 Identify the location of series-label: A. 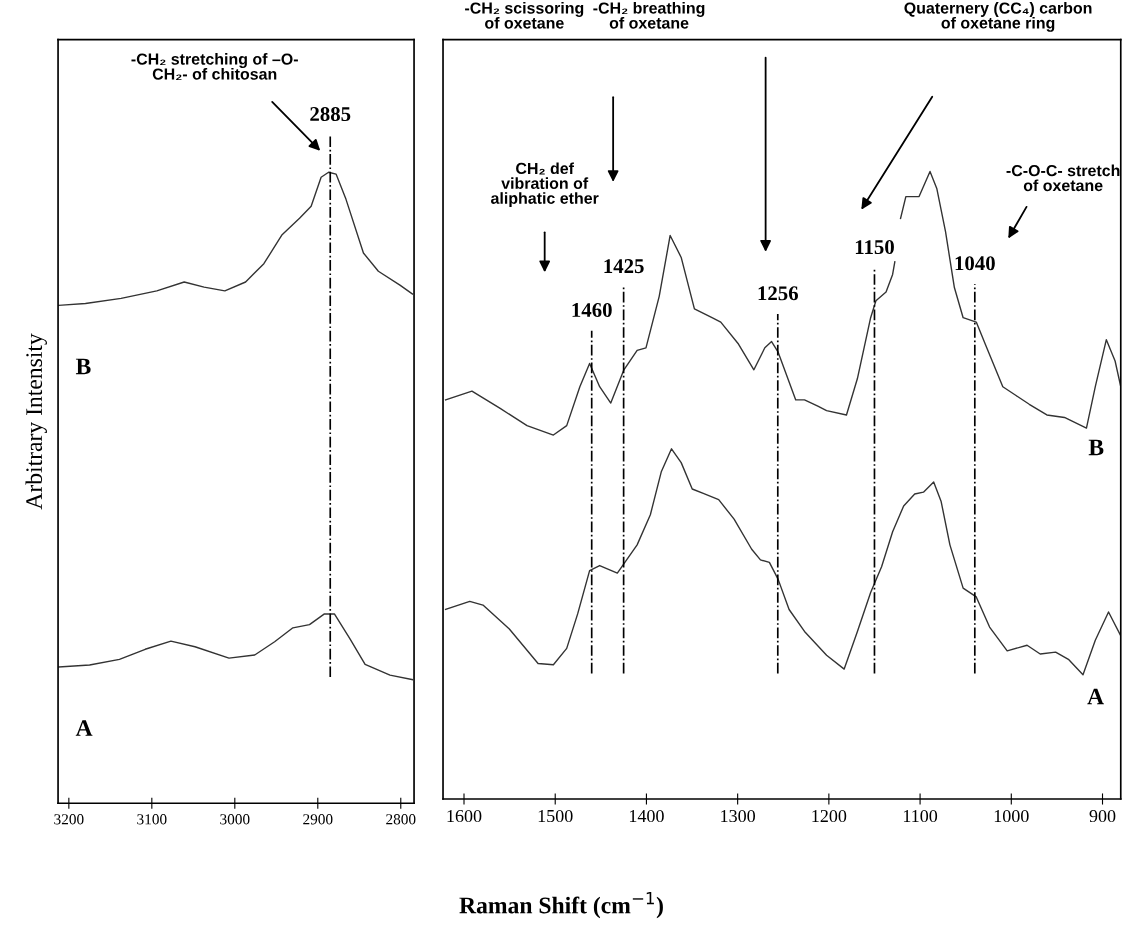
(1095, 696).